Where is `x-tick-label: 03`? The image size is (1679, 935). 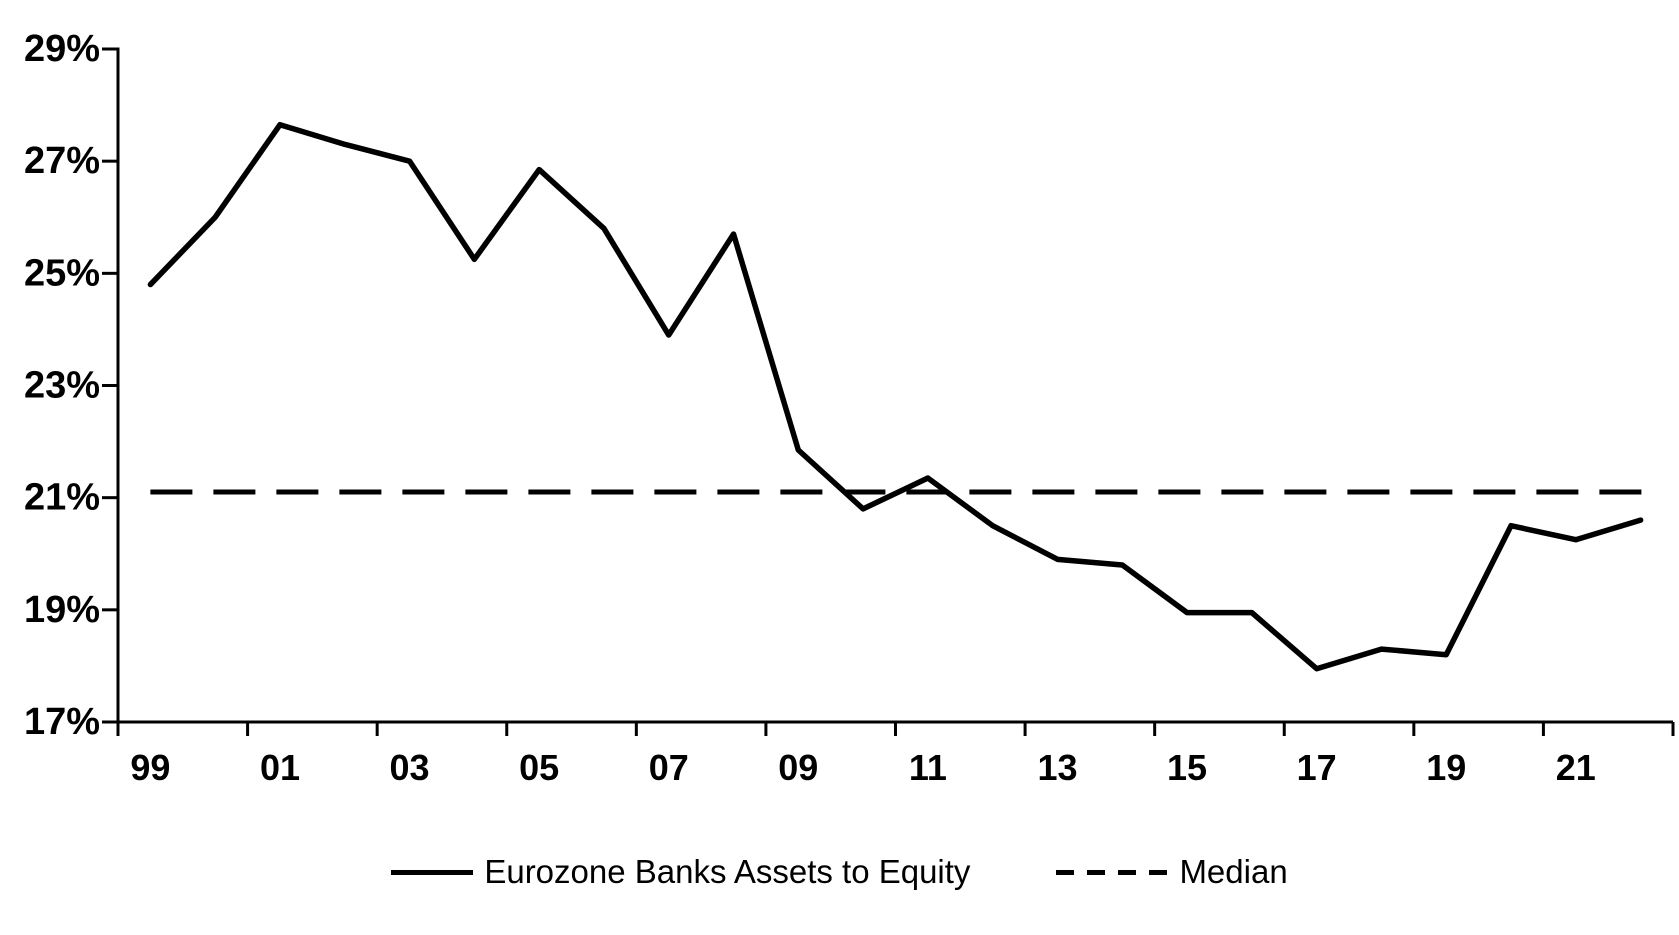
x-tick-label: 03 is located at coordinates (410, 767).